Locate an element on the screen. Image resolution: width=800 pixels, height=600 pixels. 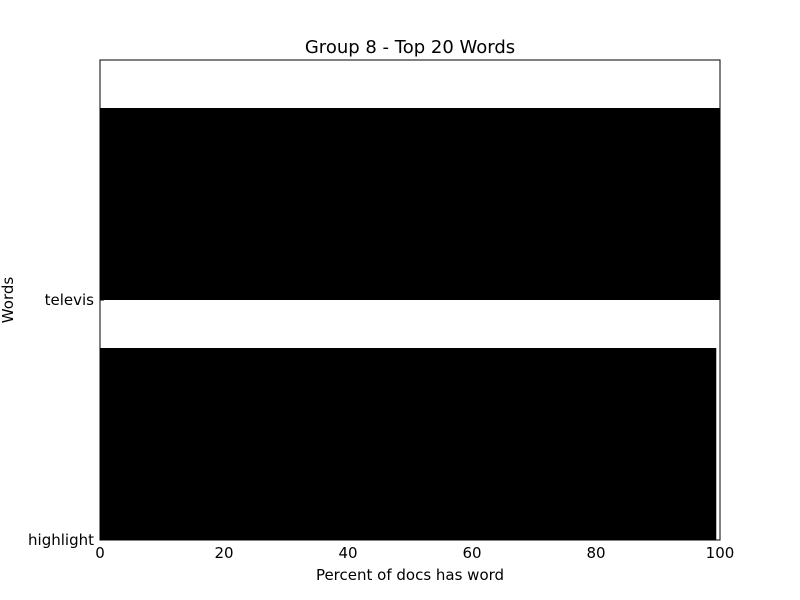
x-tick-label: 40 is located at coordinates (347, 553).